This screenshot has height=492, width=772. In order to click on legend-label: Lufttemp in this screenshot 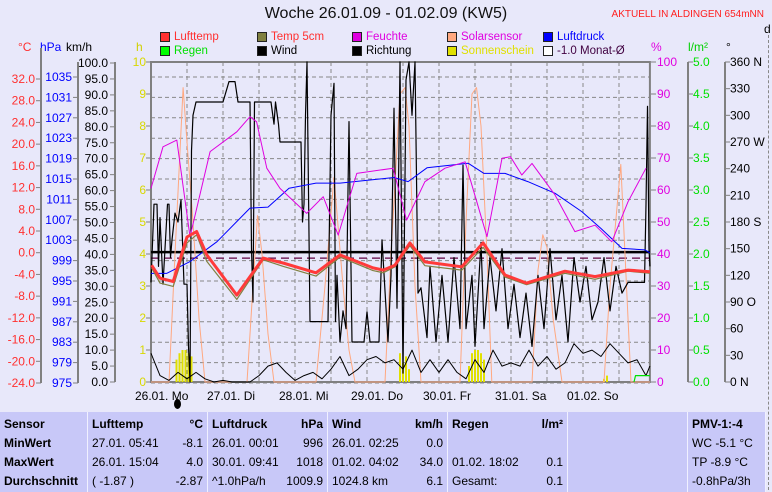, I will do `click(196, 37)`.